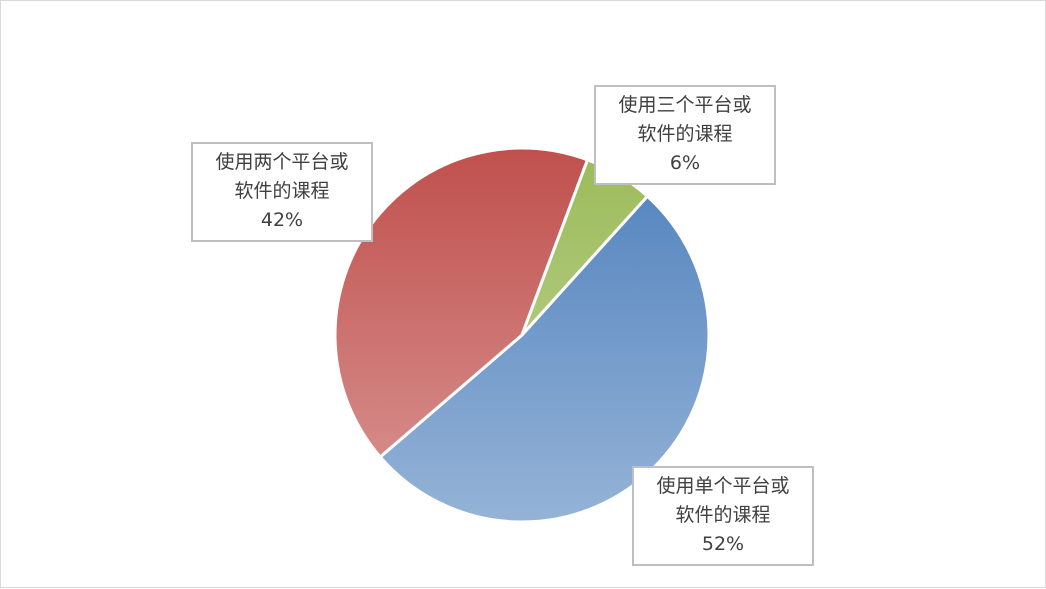 This screenshot has height=589, width=1046. What do you see at coordinates (685, 105) in the screenshot?
I see `label-line1: 使用三个平台或` at bounding box center [685, 105].